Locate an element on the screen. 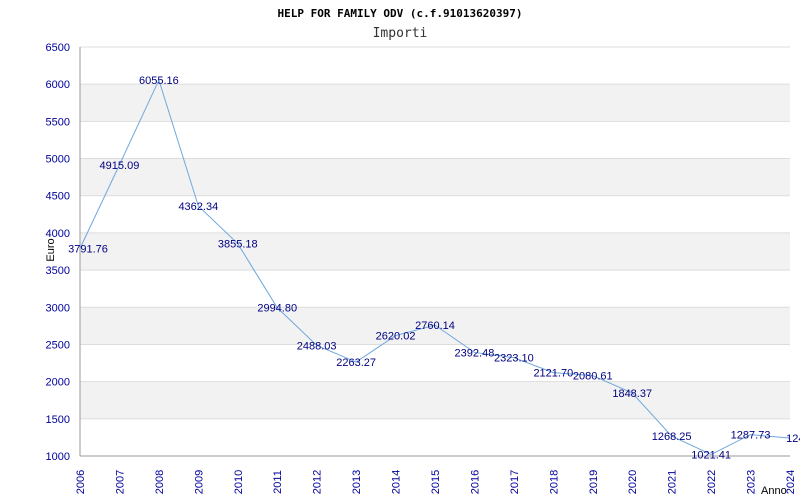  data-label: 1021.41 is located at coordinates (711, 455).